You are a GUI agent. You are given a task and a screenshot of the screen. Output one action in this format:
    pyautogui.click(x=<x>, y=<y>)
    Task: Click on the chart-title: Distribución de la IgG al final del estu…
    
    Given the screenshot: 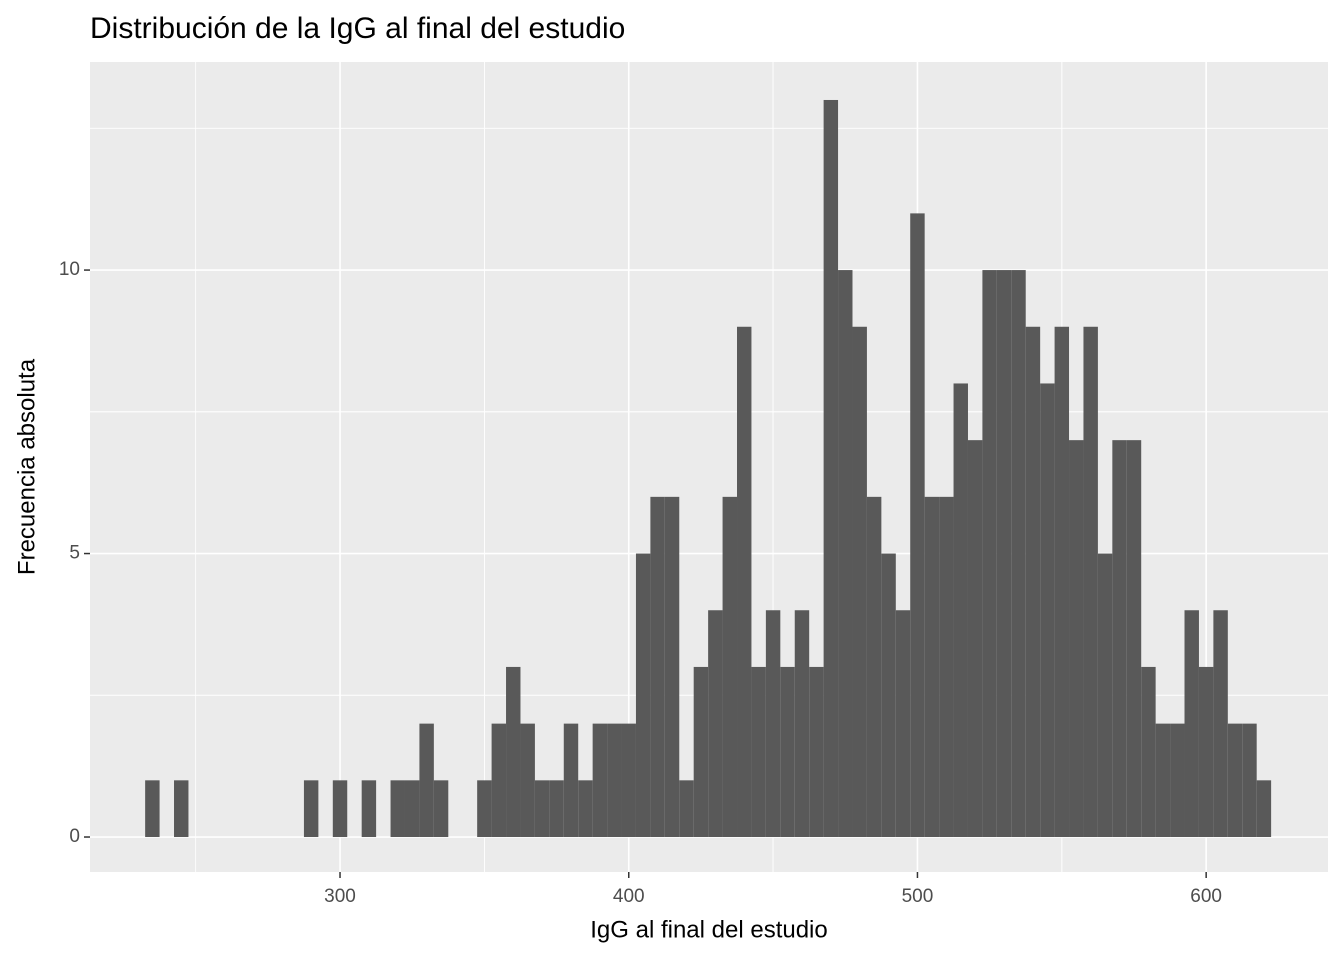 What is the action you would take?
    pyautogui.click(x=357, y=28)
    